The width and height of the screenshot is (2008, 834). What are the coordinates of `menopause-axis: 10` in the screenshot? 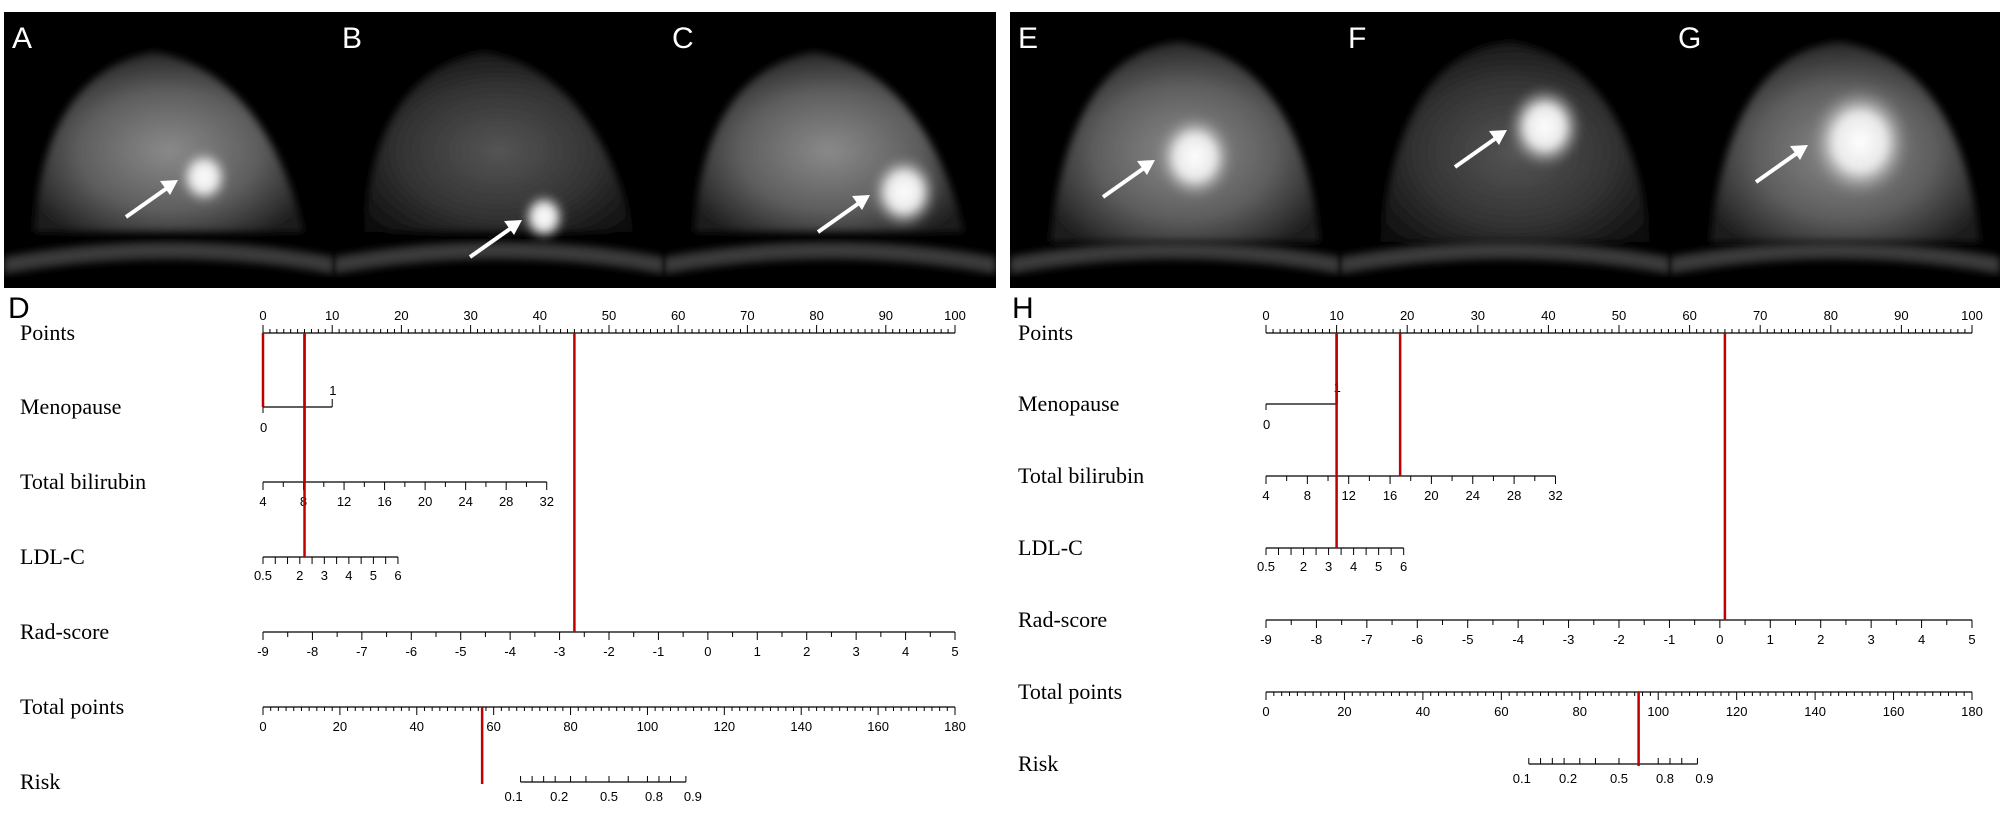 It's located at (298, 409).